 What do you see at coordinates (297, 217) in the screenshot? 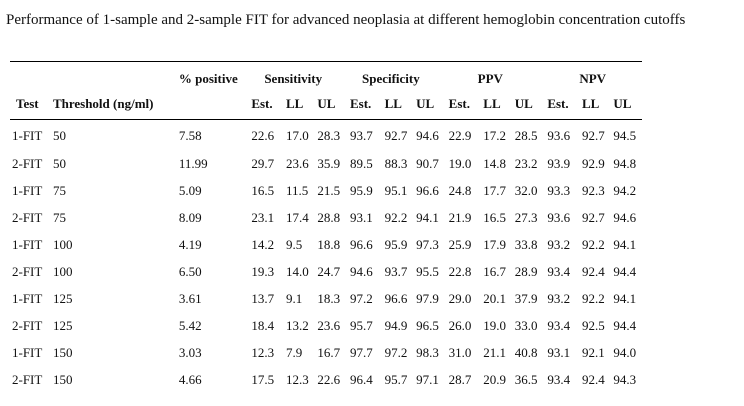
I see `table-cell: 17.4` at bounding box center [297, 217].